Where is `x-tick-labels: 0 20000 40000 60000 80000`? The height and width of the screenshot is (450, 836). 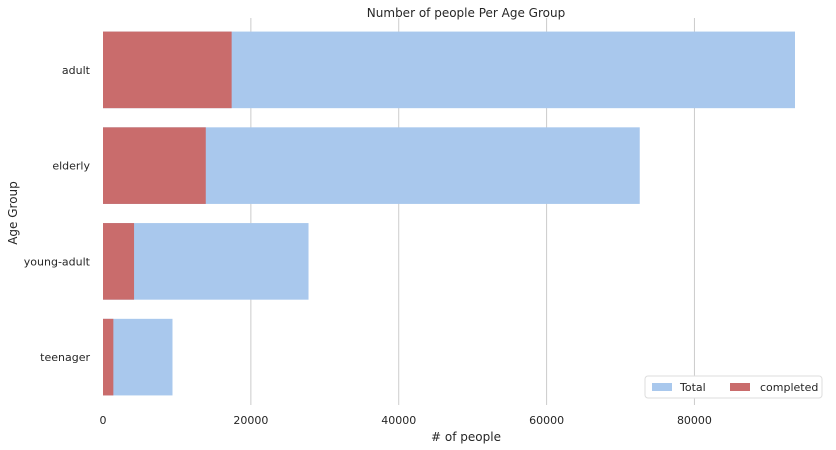
x-tick-labels: 0 20000 40000 60000 80000 is located at coordinates (406, 420).